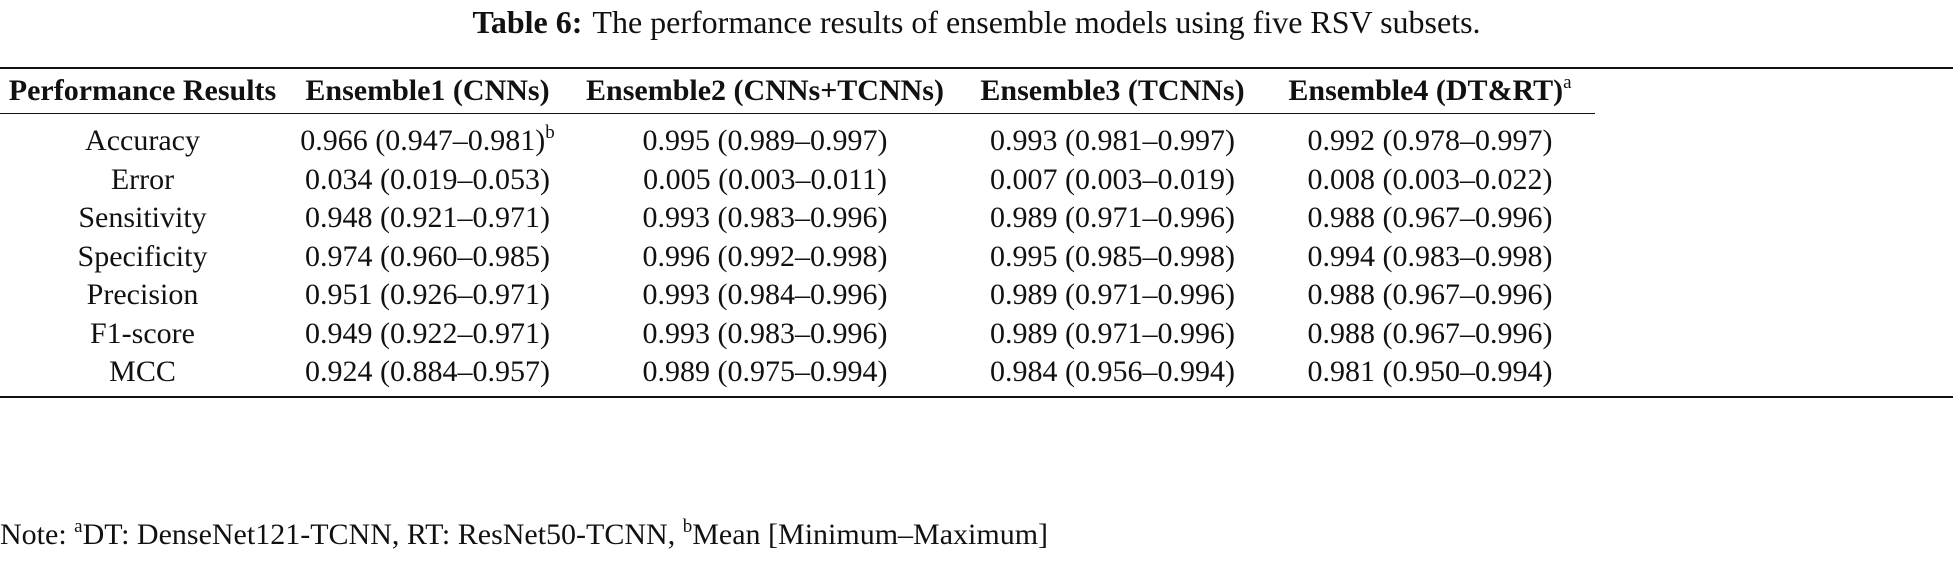 This screenshot has width=1953, height=573. Describe the element at coordinates (1426, 90) in the screenshot. I see `cell-text: Ensemble4 (DT&RT)` at that location.